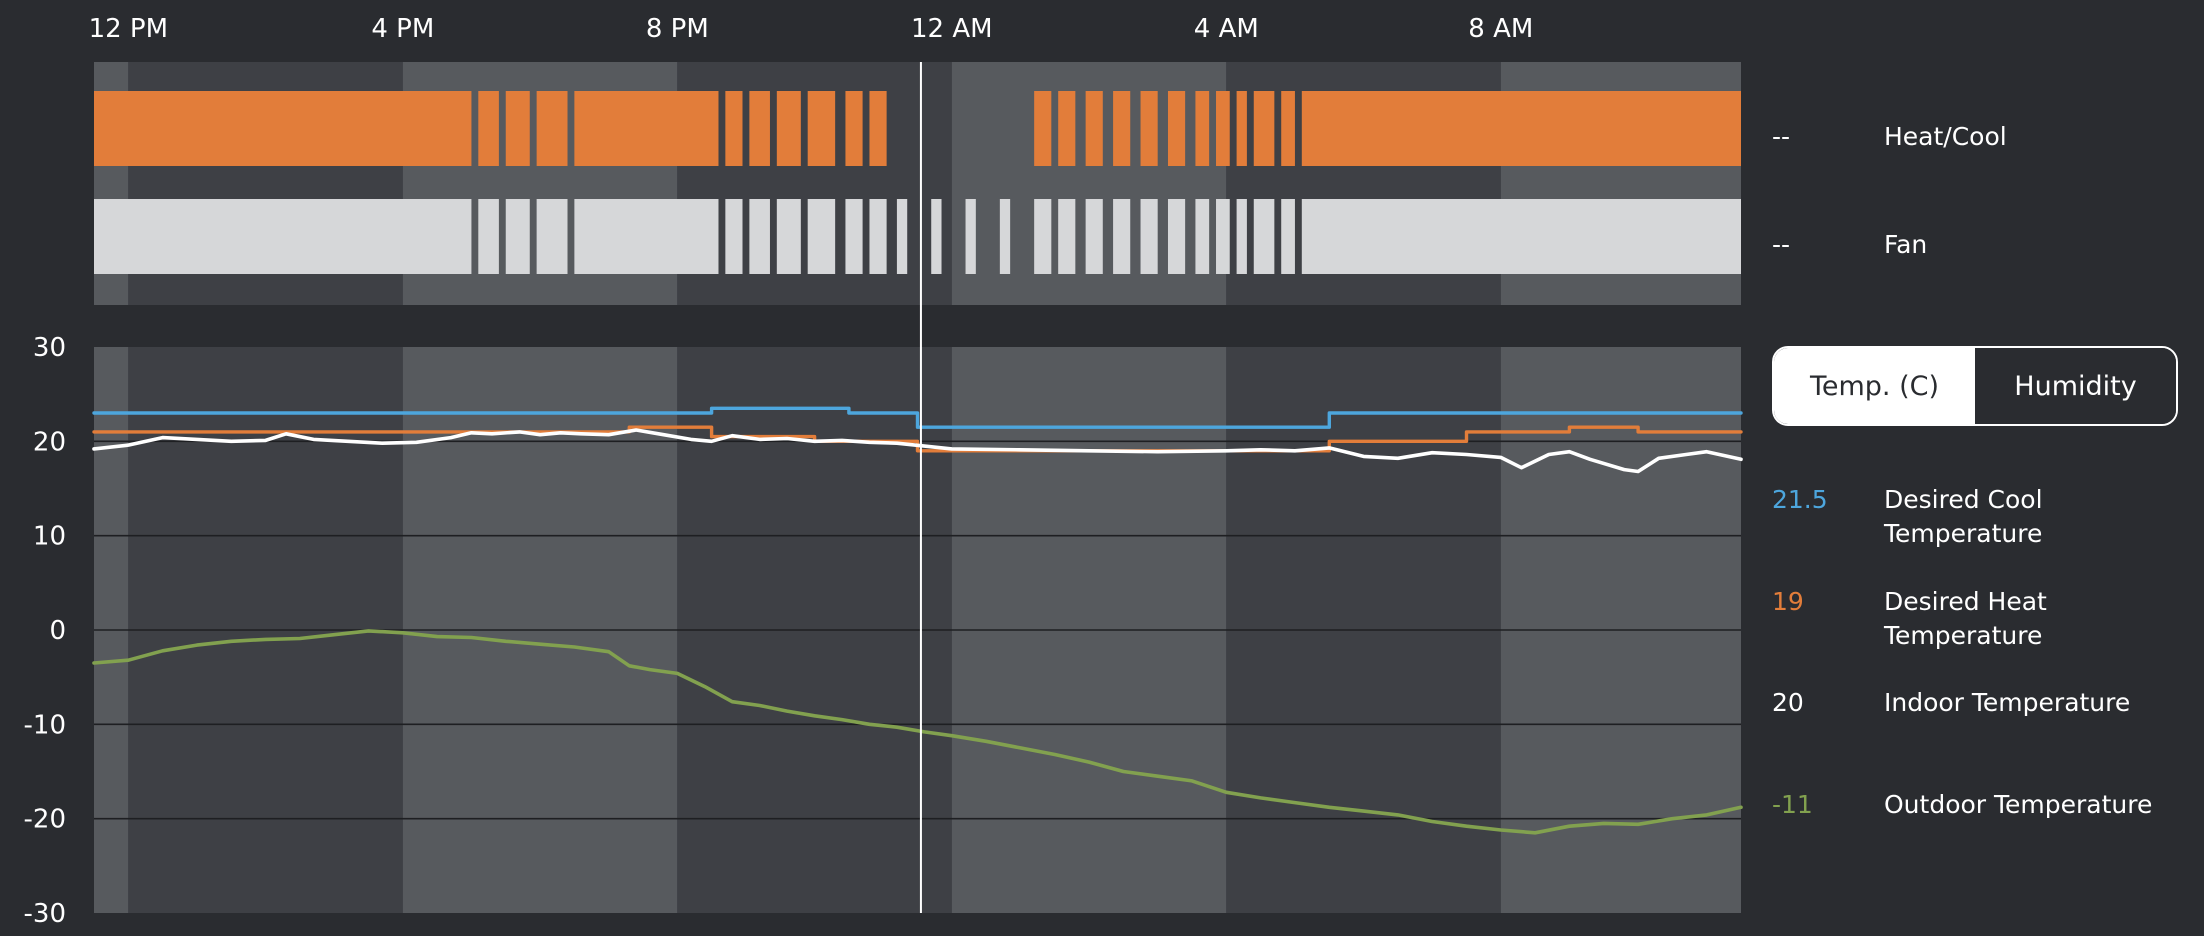 The width and height of the screenshot is (2204, 936). What do you see at coordinates (917, 451) in the screenshot?
I see `indoor-temperature-line` at bounding box center [917, 451].